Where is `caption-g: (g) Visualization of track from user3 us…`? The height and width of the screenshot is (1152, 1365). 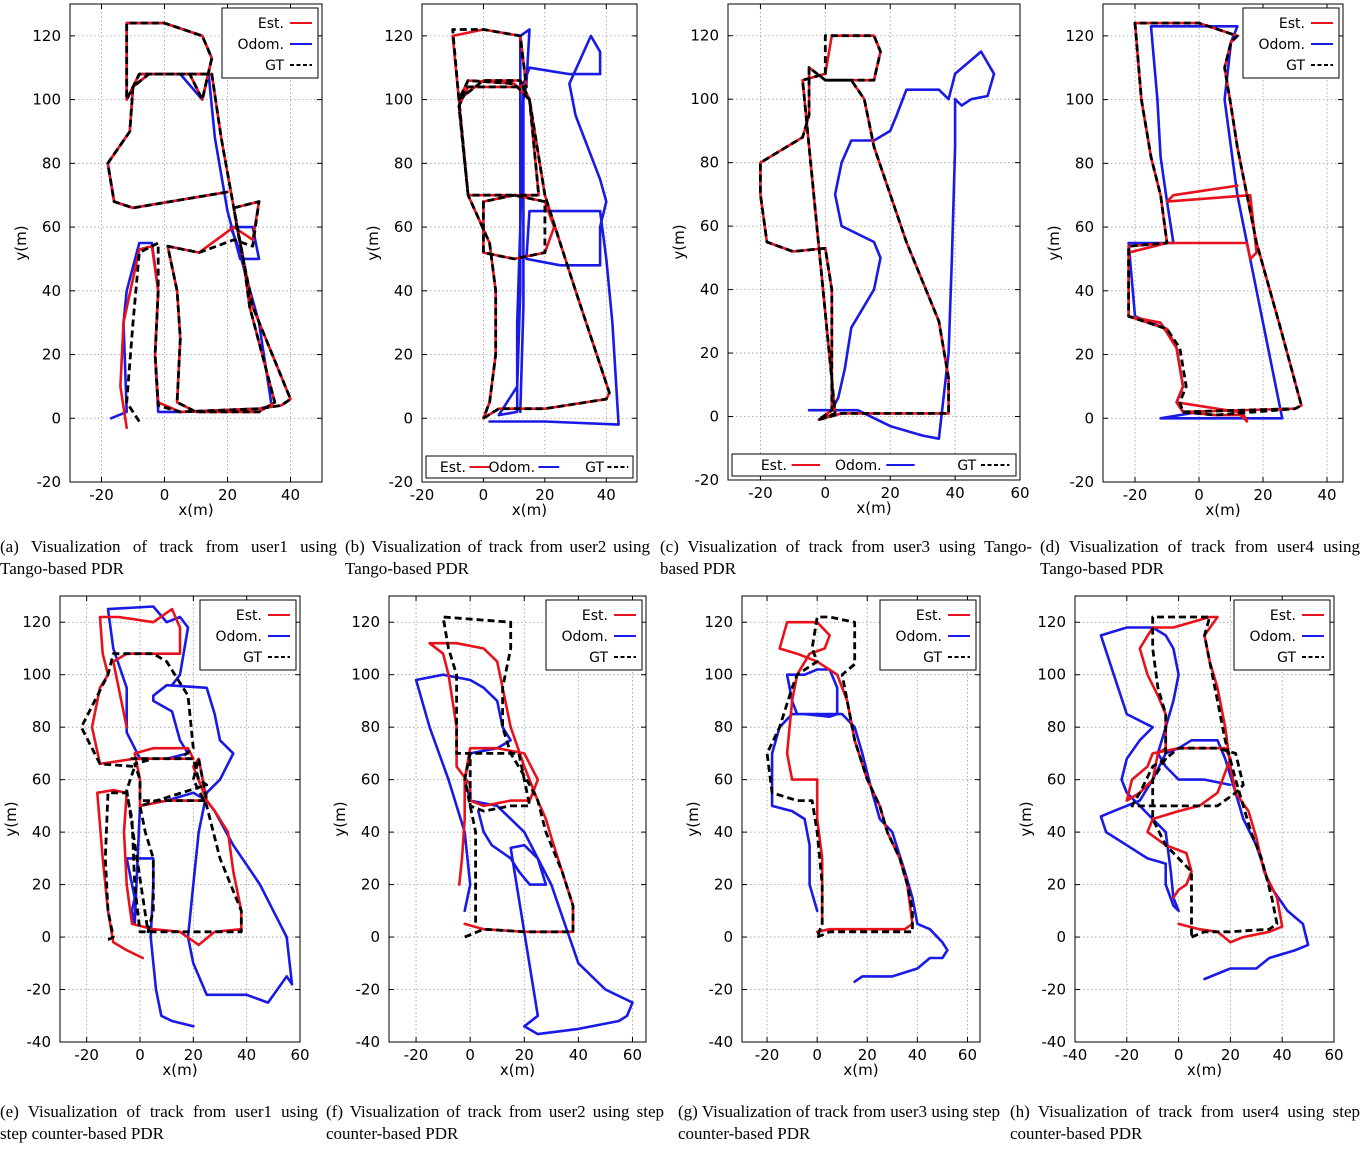 caption-g: (g) Visualization of track from user3 us… is located at coordinates (839, 1122).